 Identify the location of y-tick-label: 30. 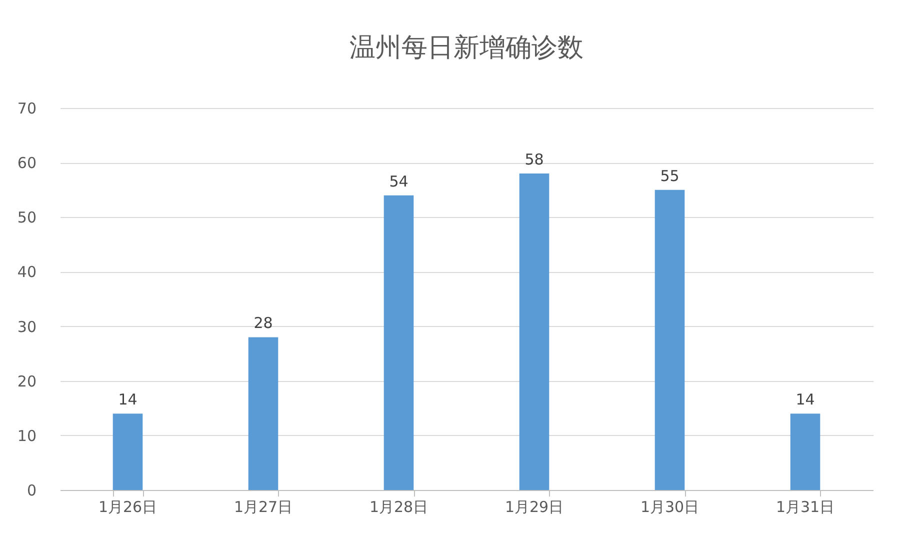
(26, 327).